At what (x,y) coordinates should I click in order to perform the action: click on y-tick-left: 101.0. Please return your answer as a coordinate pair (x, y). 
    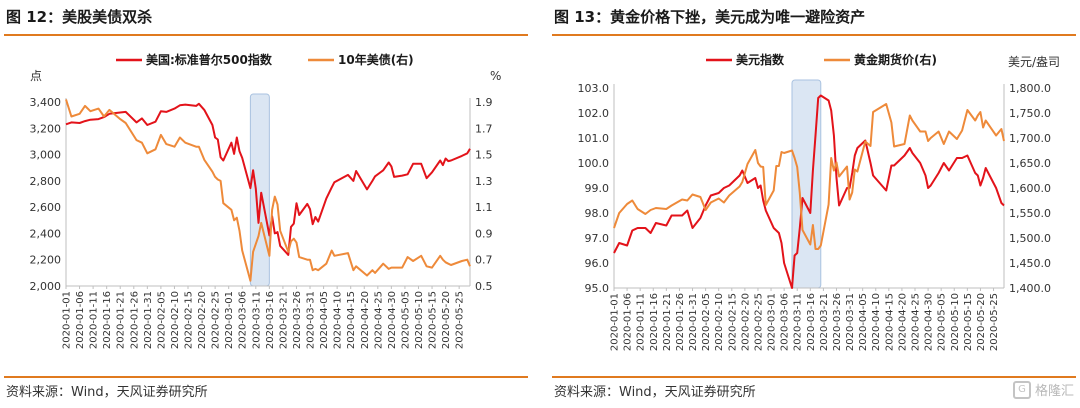
    Looking at the image, I should click on (594, 138).